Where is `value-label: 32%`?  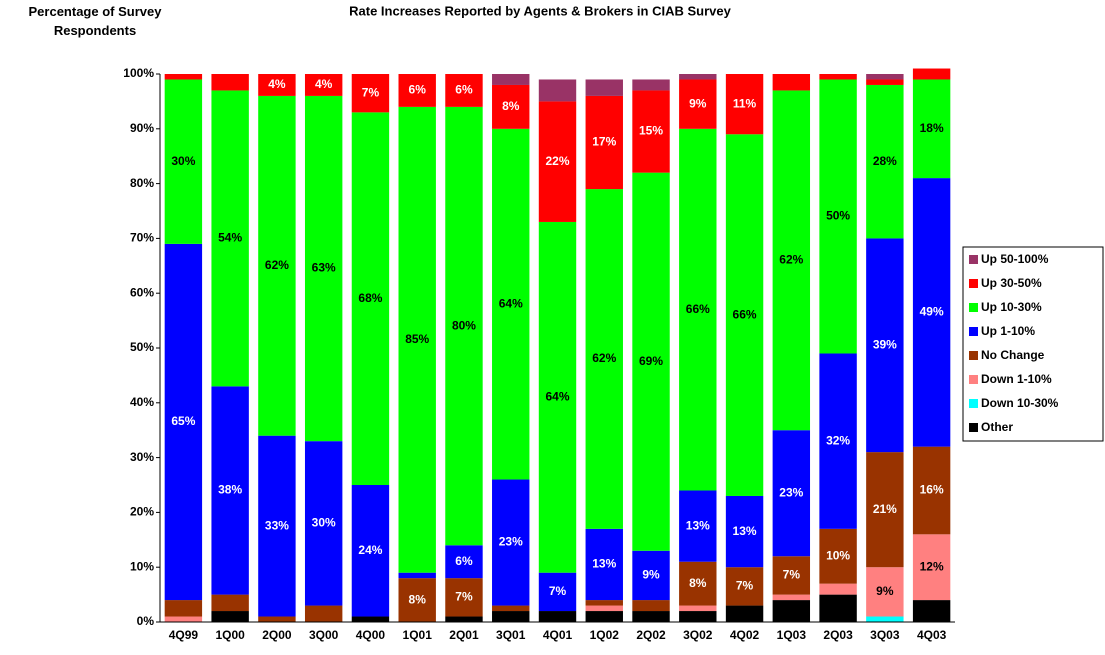 value-label: 32% is located at coordinates (838, 440).